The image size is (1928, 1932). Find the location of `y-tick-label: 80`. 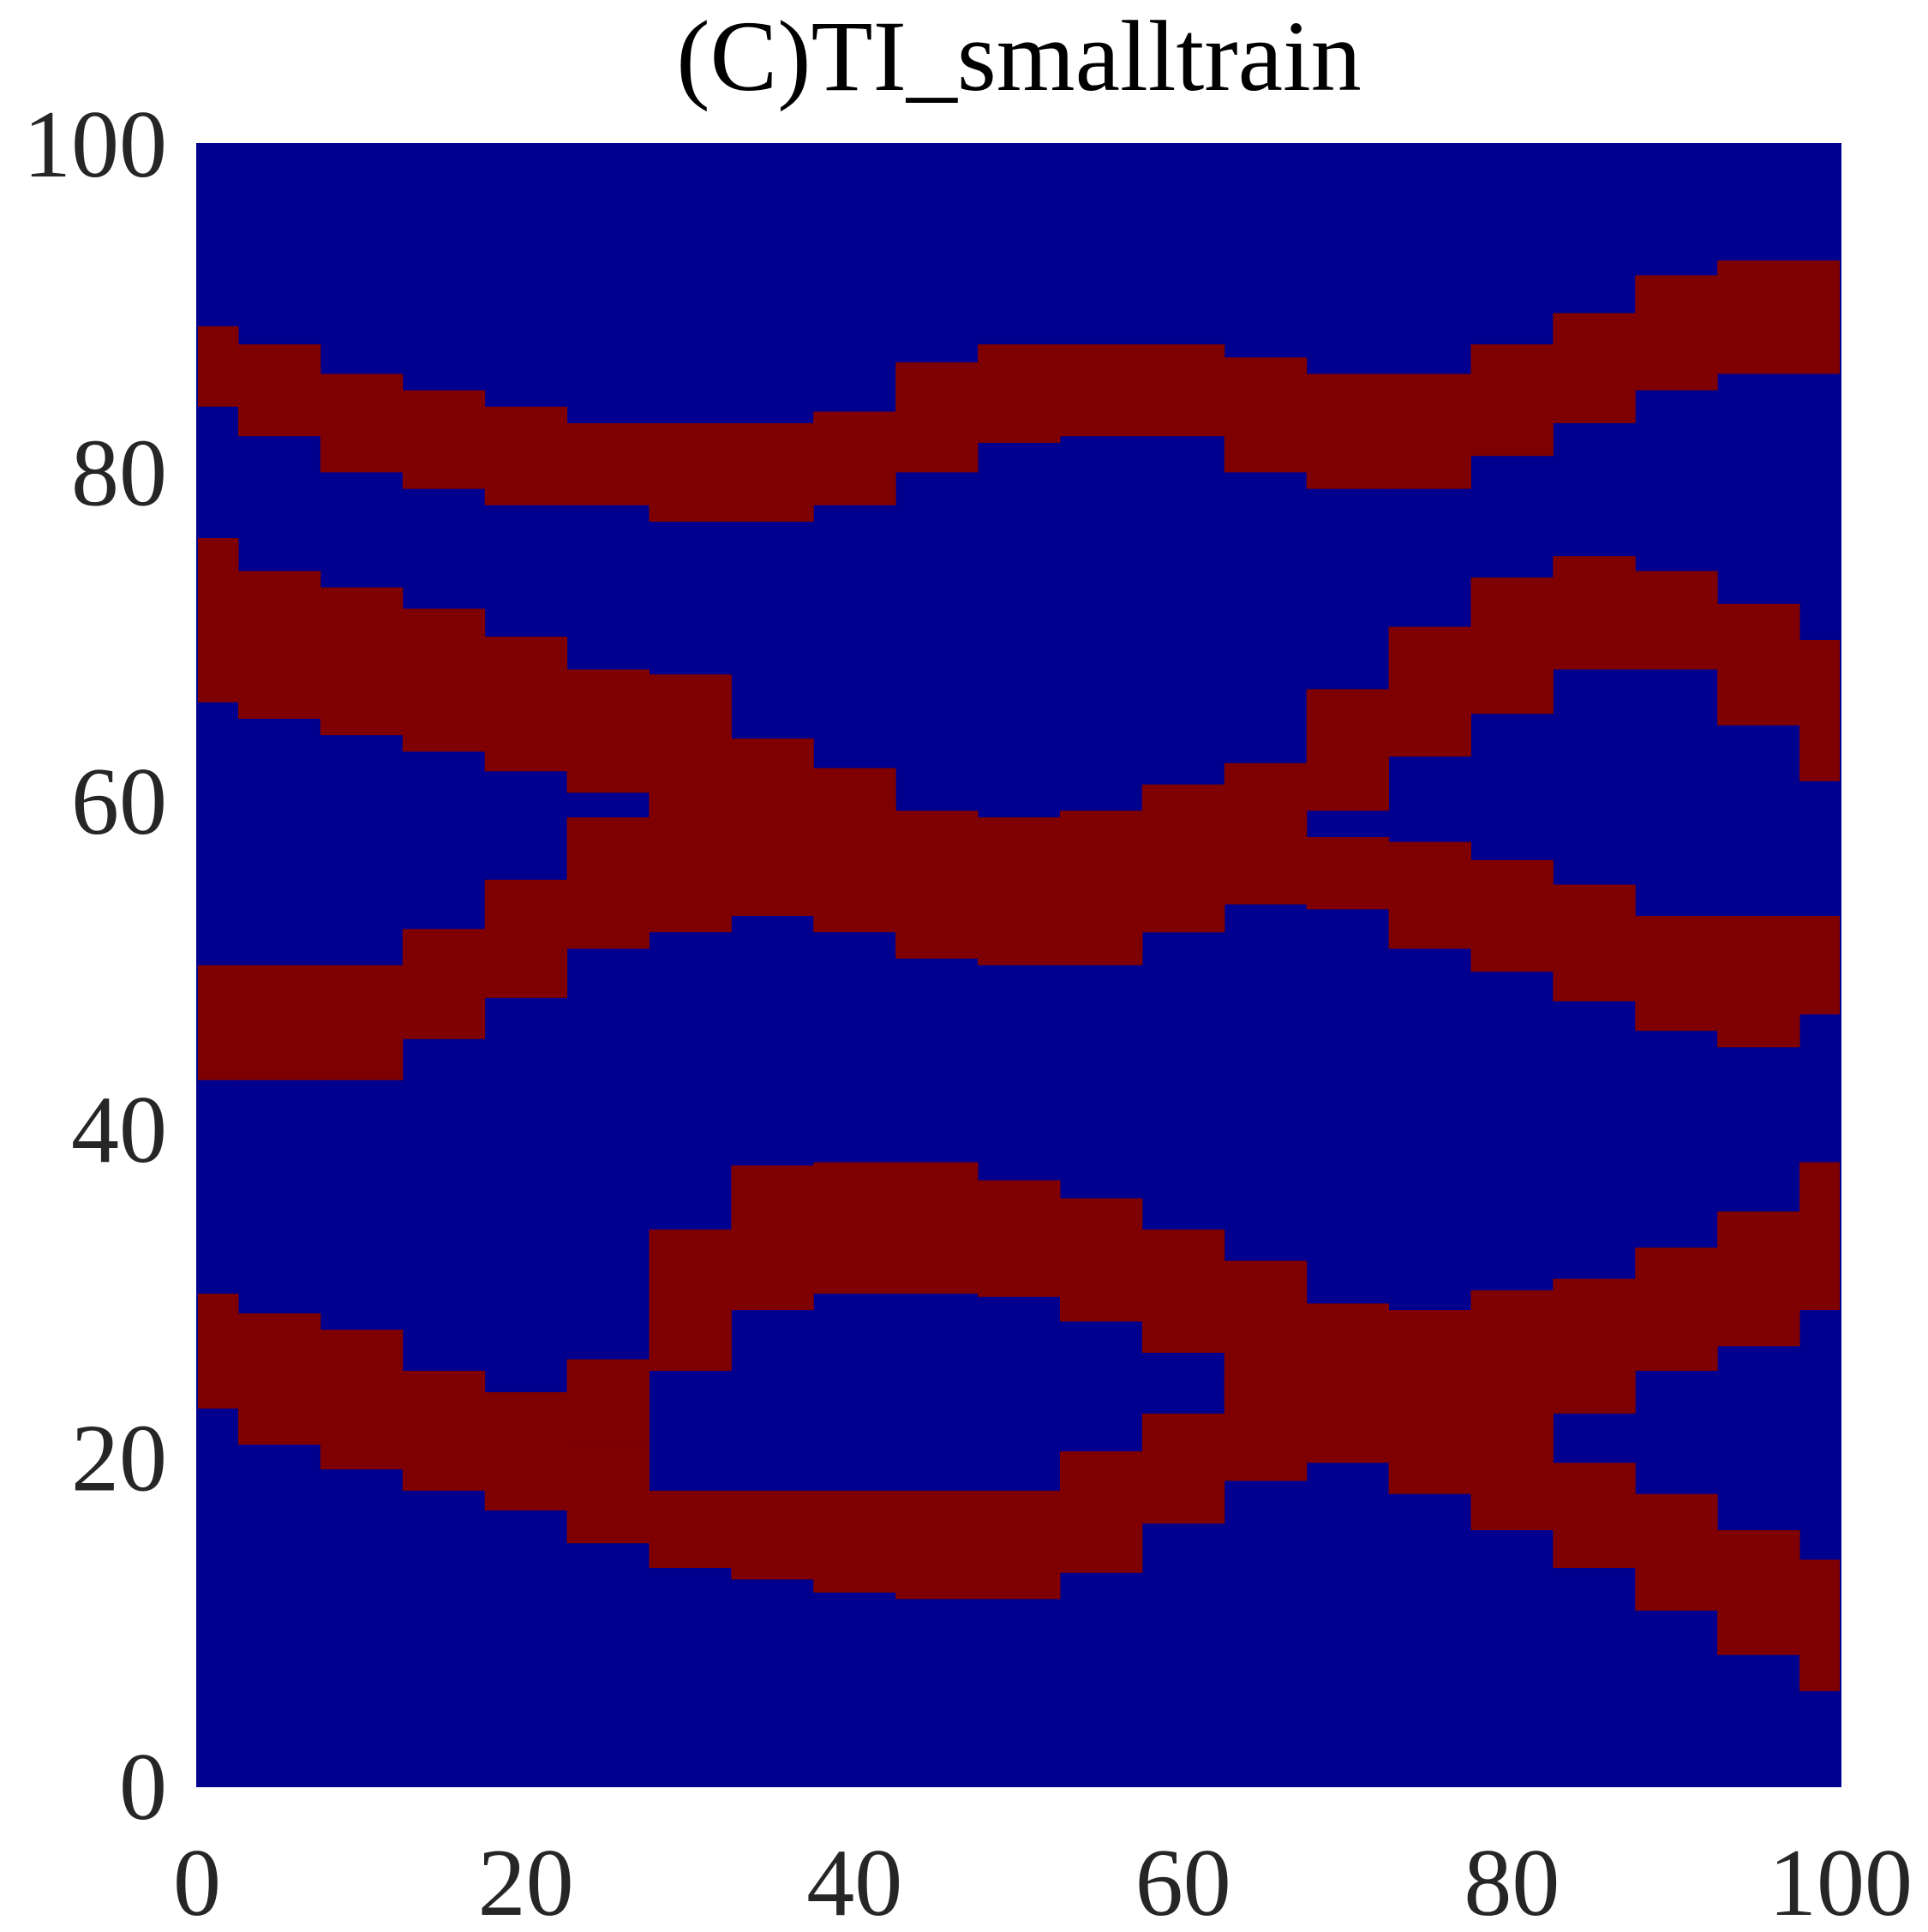

y-tick-label: 80 is located at coordinates (119, 473).